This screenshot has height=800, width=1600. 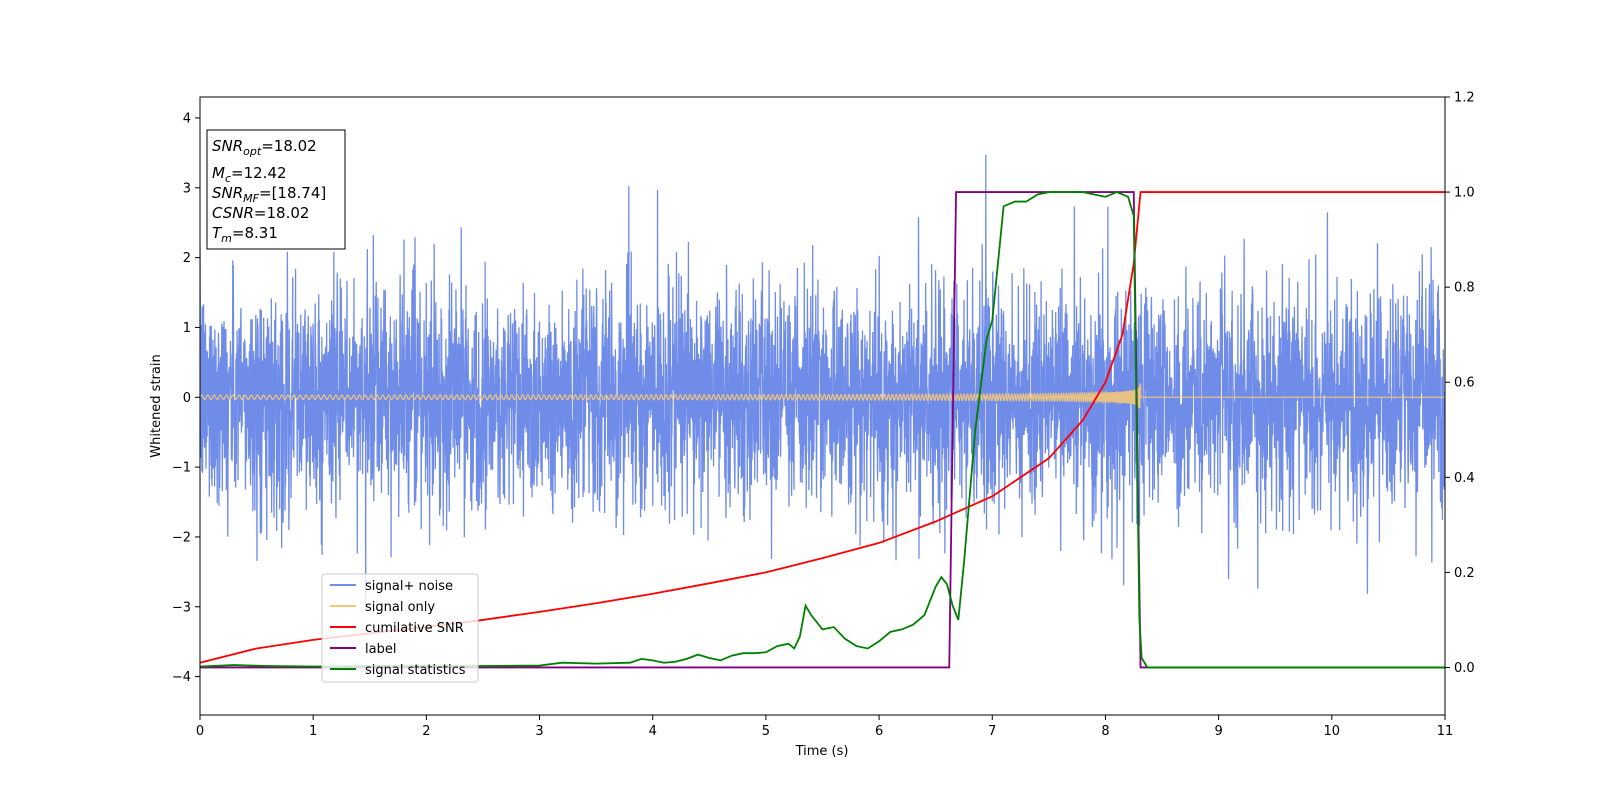 I want to click on legend-label-signal-noise: signal+ noise, so click(x=409, y=586).